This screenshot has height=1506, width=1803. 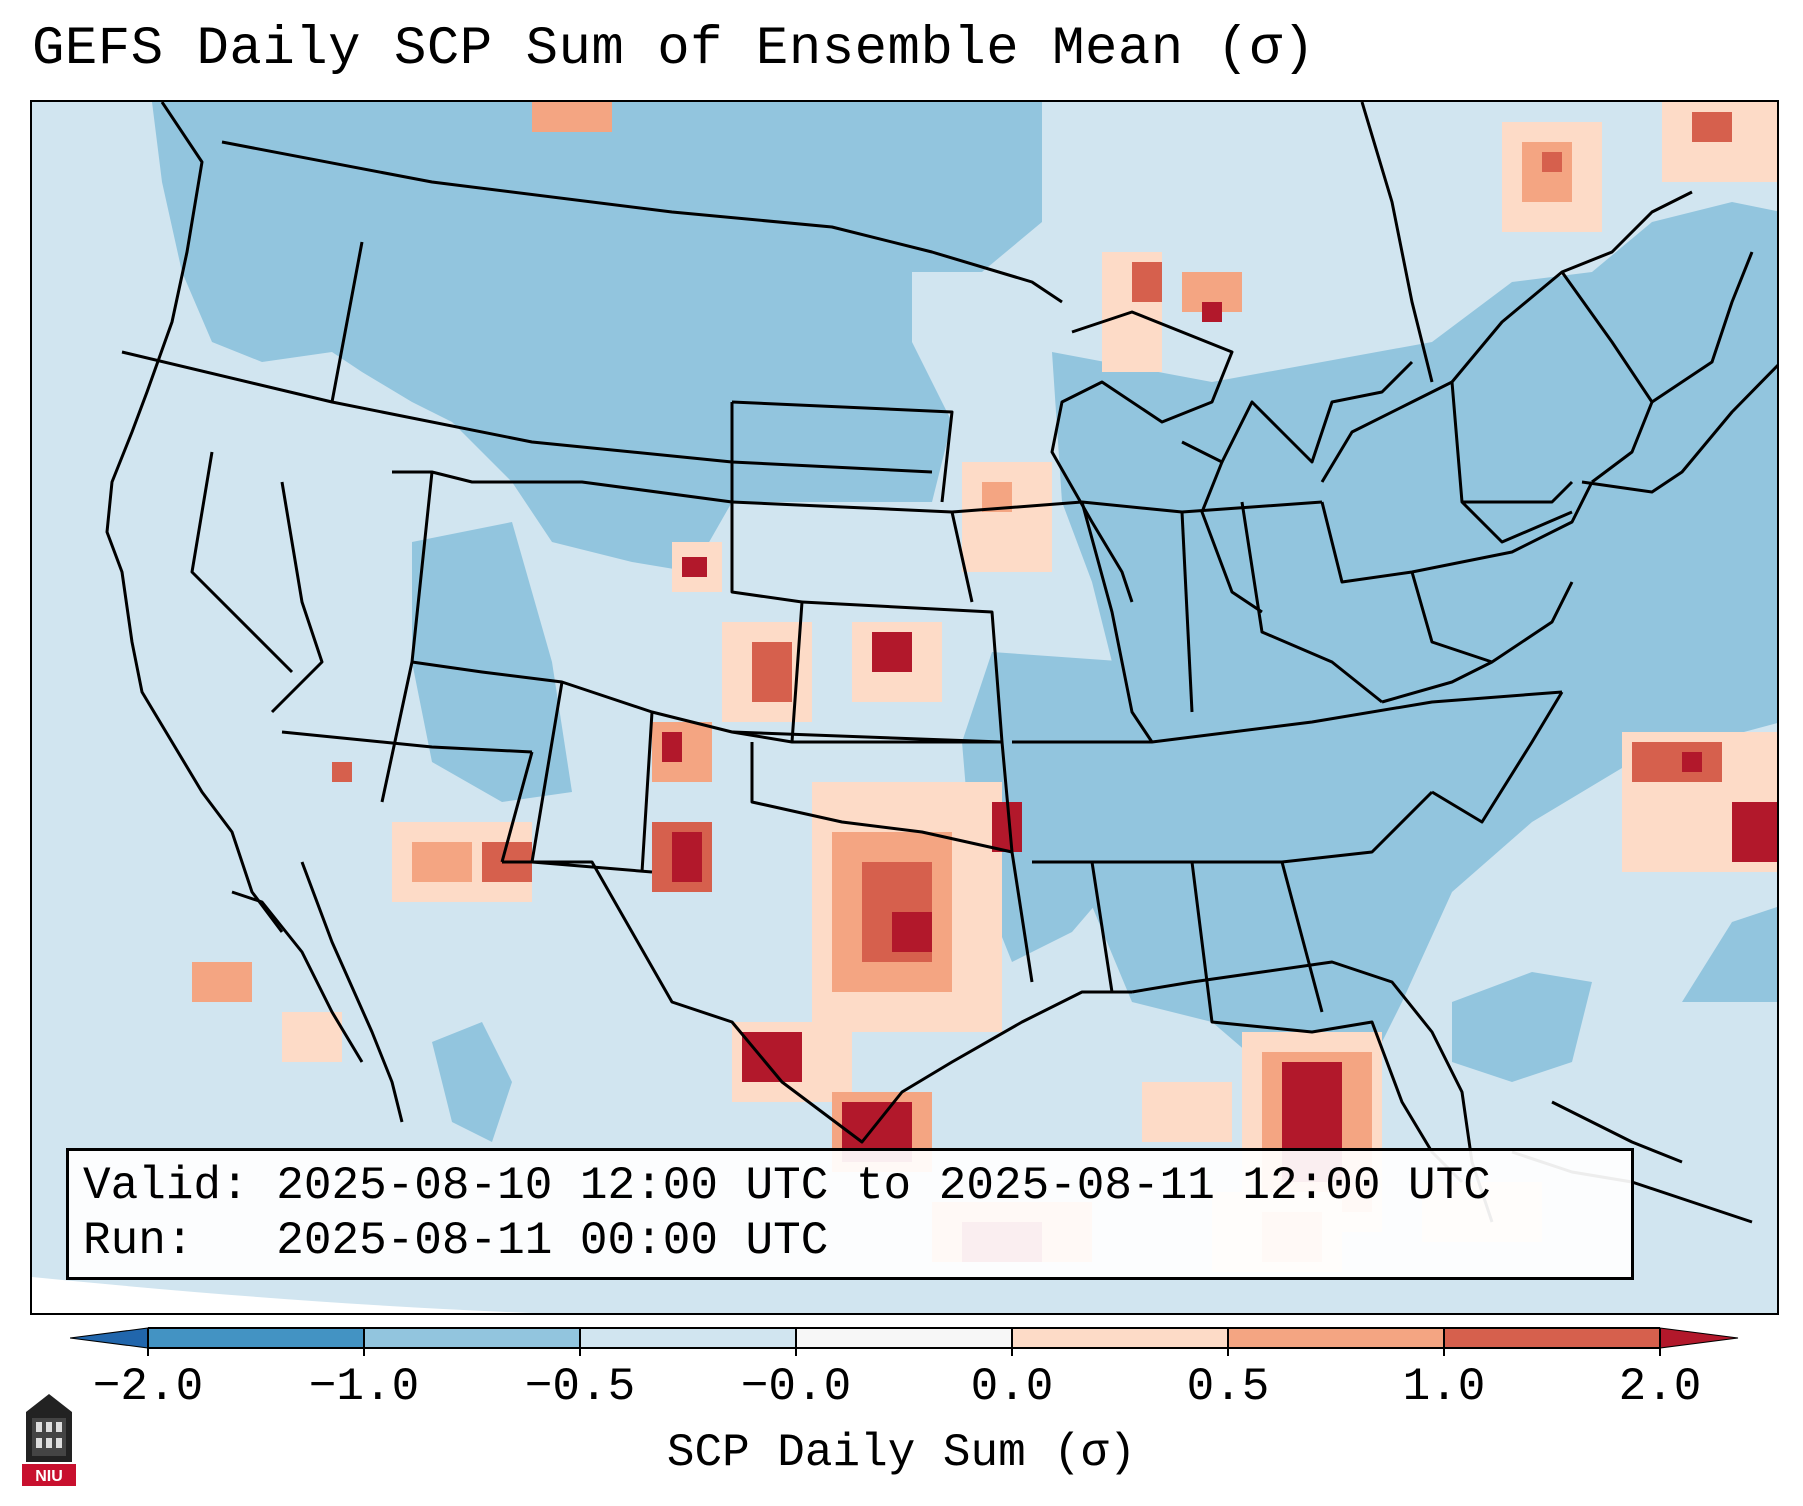 I want to click on colorbar-extension-low, so click(x=109, y=1338).